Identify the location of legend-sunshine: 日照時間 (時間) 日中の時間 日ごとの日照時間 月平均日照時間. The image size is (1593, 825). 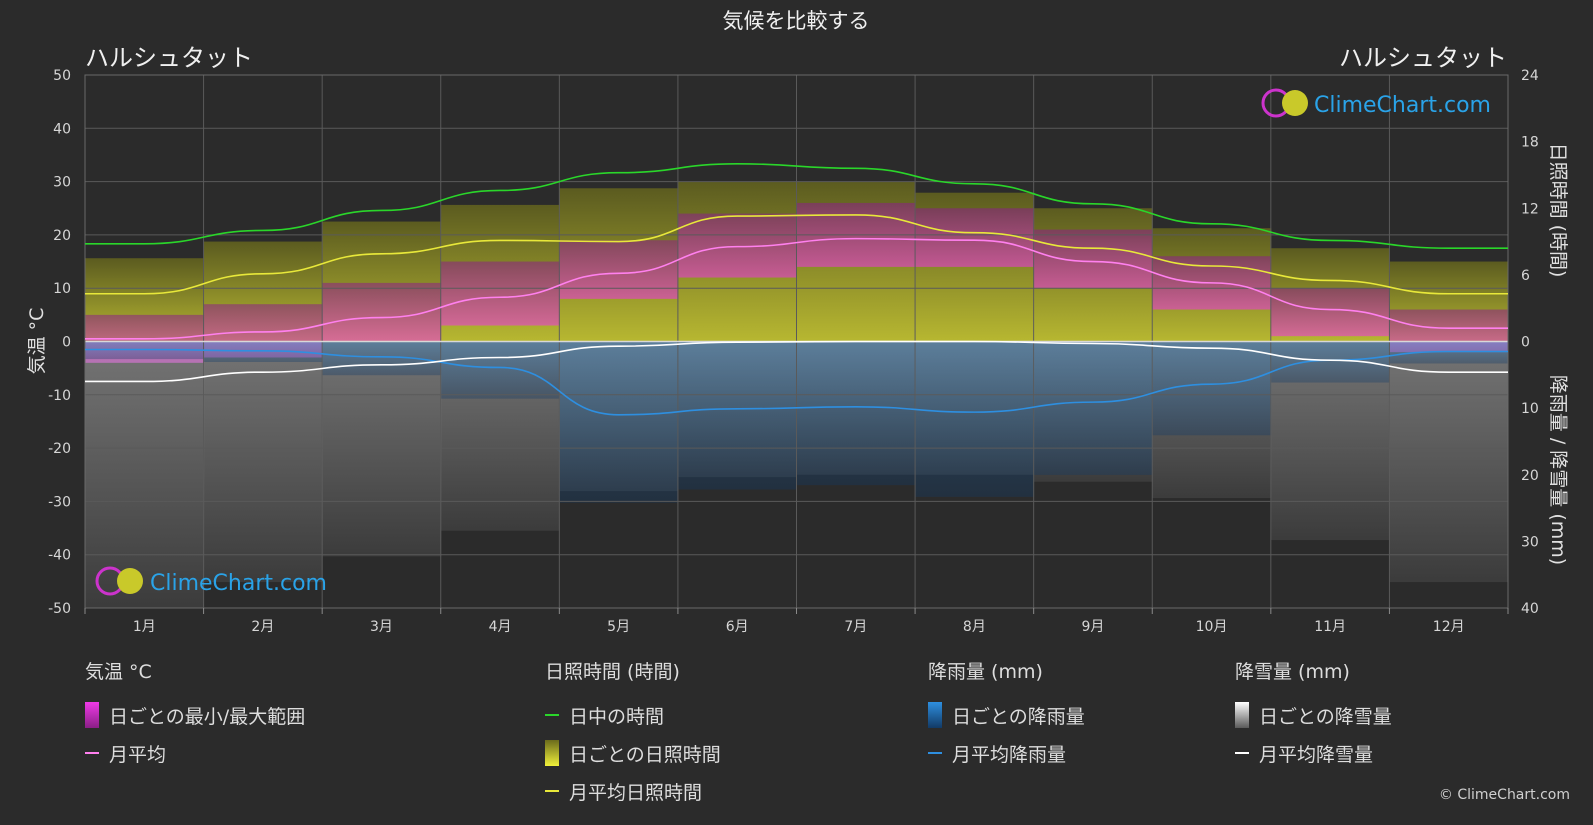
(633, 735).